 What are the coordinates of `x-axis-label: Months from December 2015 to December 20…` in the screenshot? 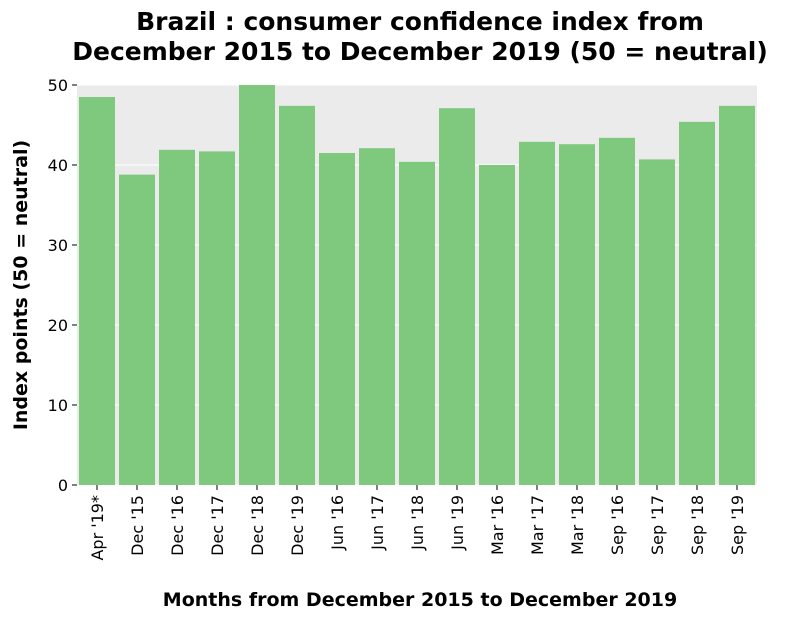 It's located at (420, 600).